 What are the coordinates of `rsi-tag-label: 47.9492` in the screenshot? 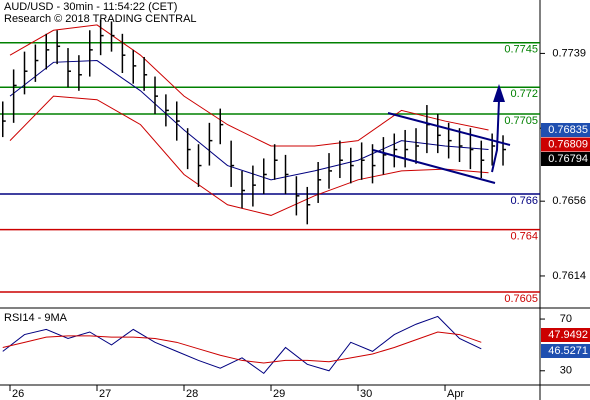 It's located at (568, 335).